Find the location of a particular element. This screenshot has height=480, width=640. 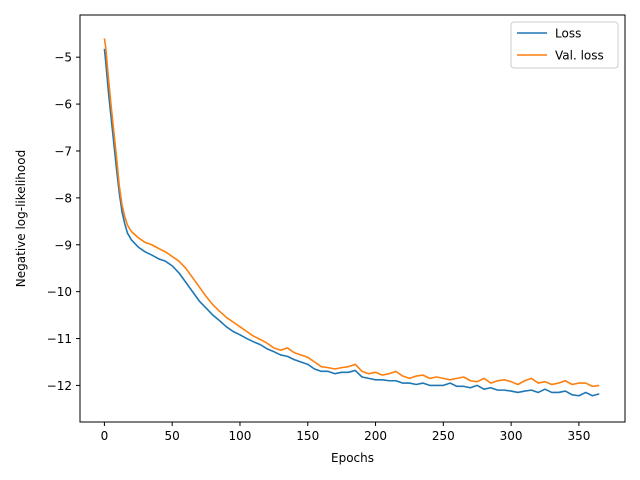

x-tick-label: 0 is located at coordinates (105, 436).